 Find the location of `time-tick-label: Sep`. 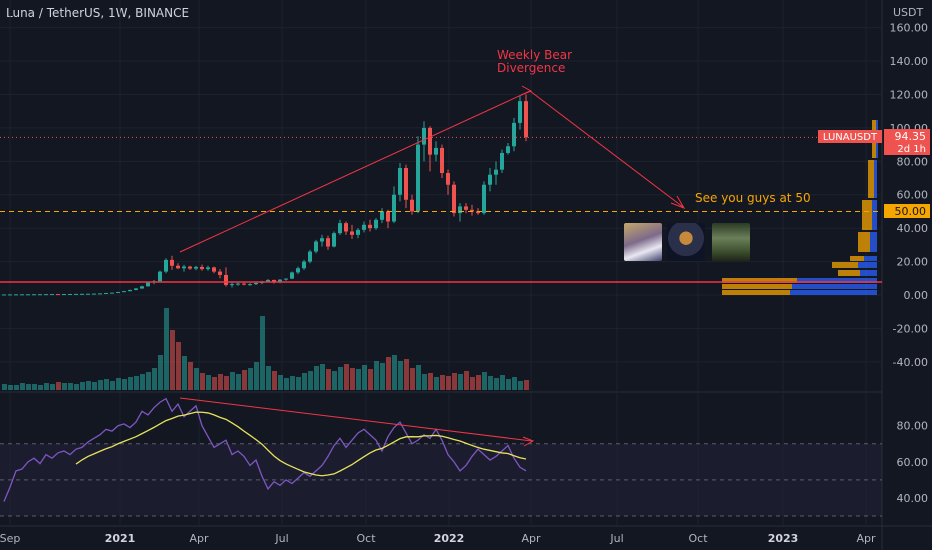

time-tick-label: Sep is located at coordinates (10, 538).